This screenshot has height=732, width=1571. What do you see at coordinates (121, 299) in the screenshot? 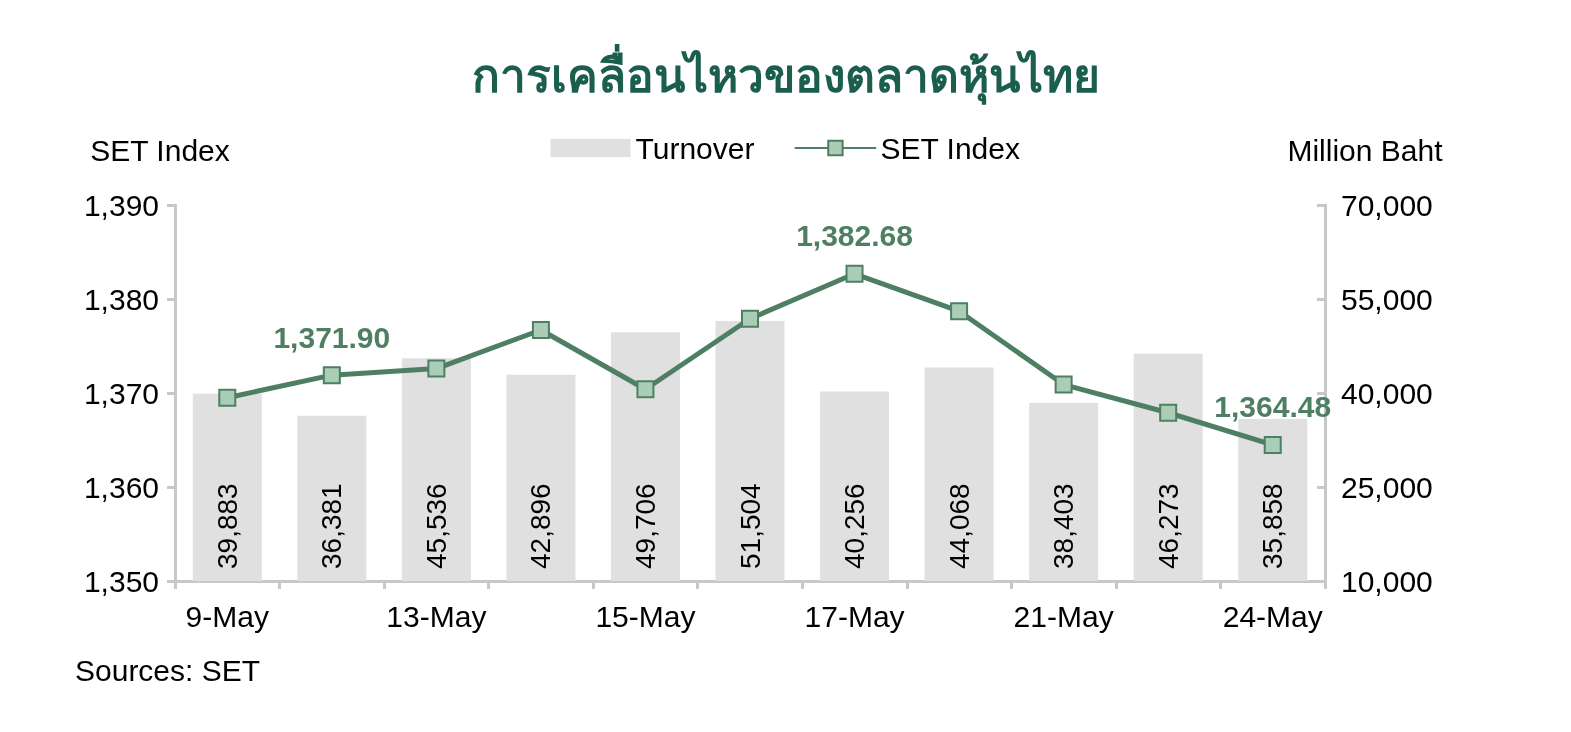
I see `y-tick-label: 1,380` at bounding box center [121, 299].